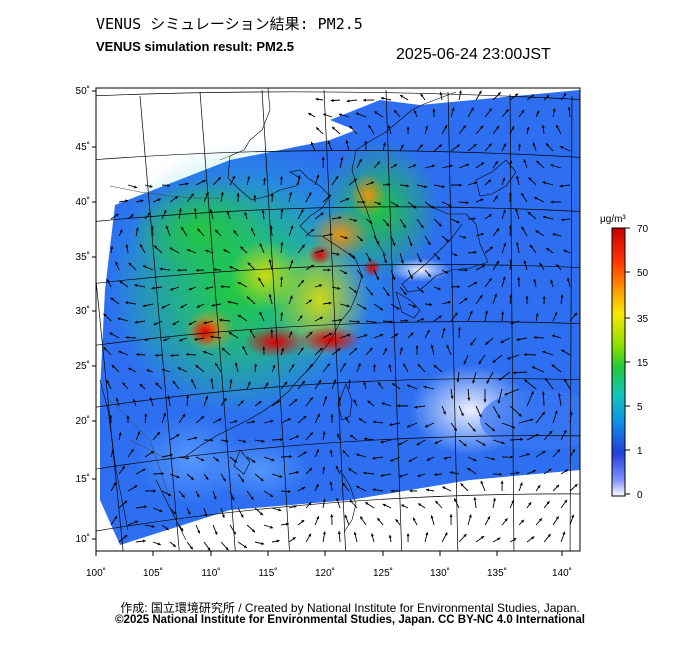 This screenshot has width=700, height=649. What do you see at coordinates (618, 362) in the screenshot?
I see `colorbar-gradient` at bounding box center [618, 362].